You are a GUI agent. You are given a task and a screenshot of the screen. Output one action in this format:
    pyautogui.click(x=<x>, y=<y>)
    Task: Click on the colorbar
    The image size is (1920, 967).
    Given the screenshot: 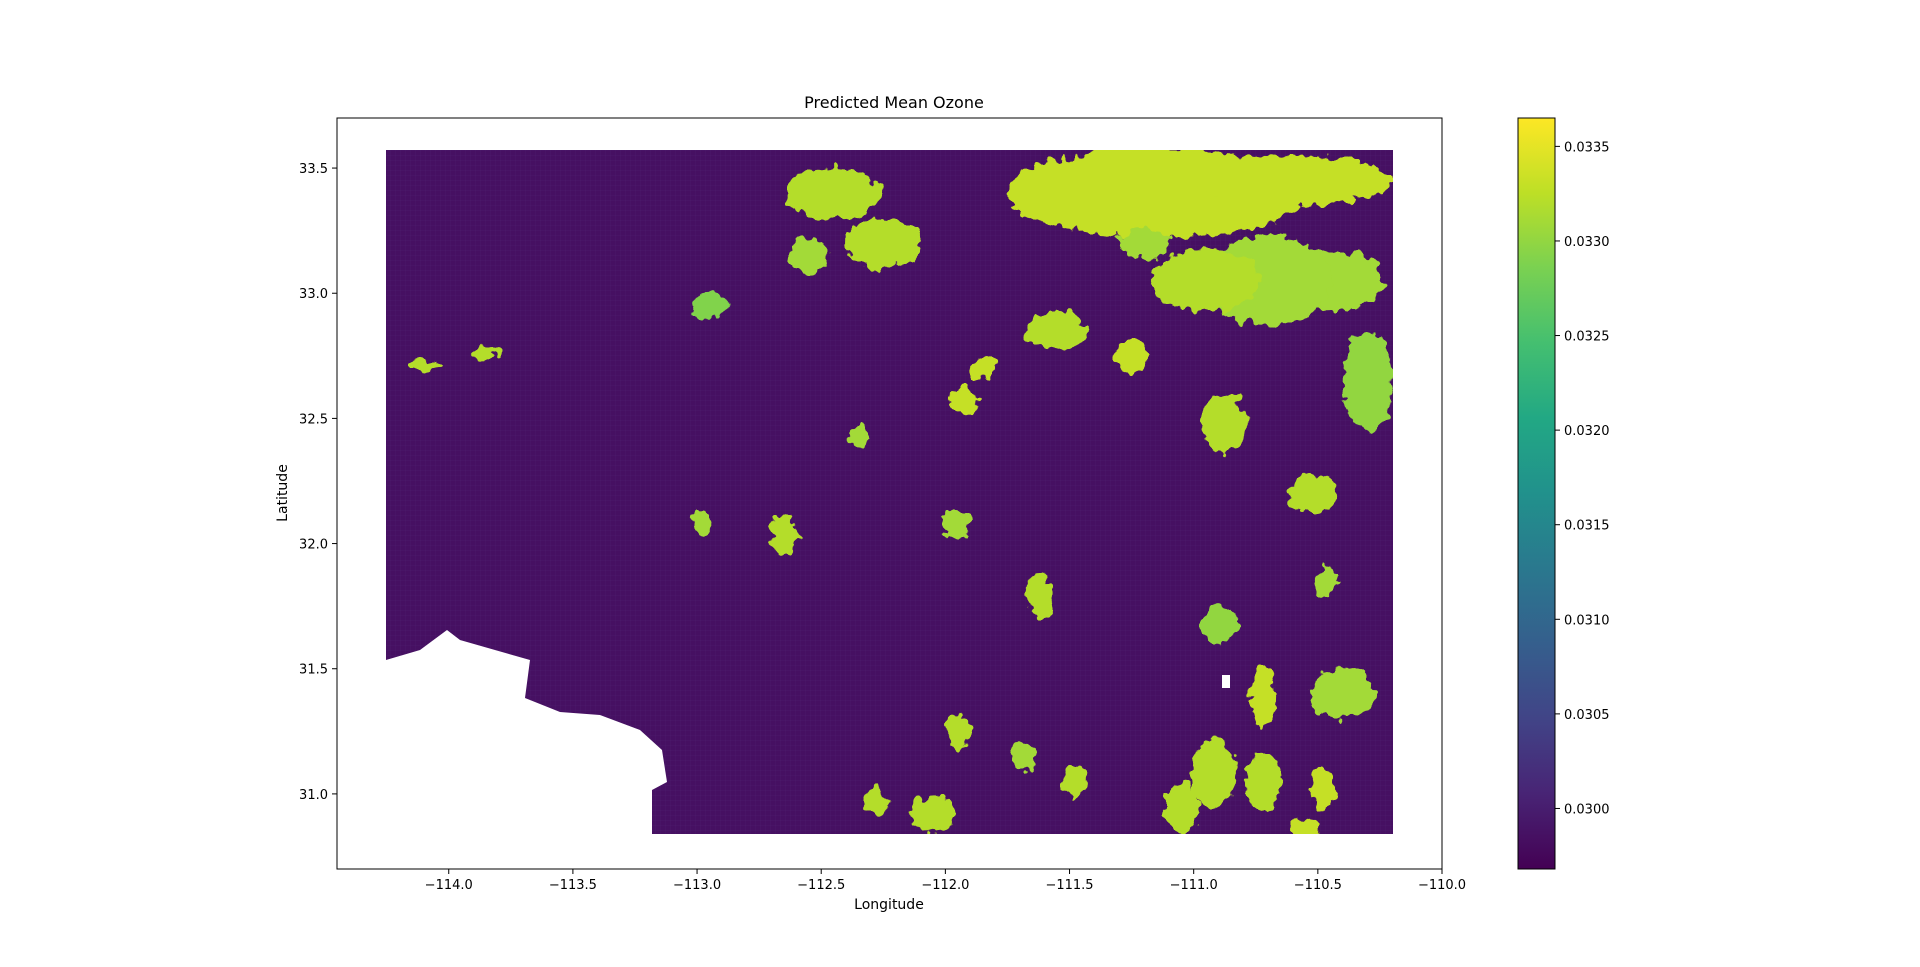 What is the action you would take?
    pyautogui.click(x=1536, y=493)
    